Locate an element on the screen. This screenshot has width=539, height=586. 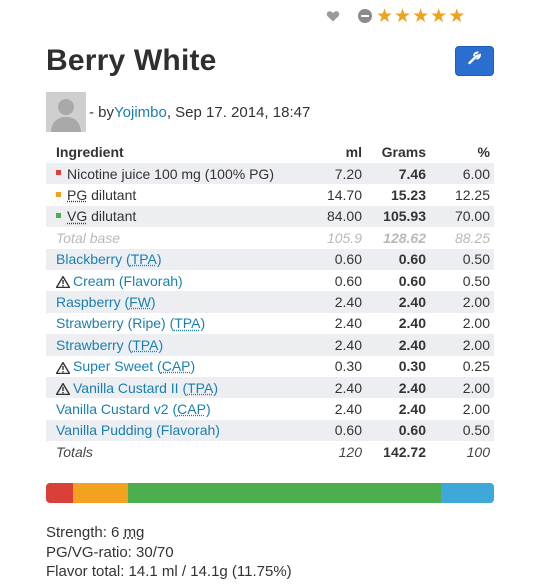
header-percent: % is located at coordinates (483, 152).